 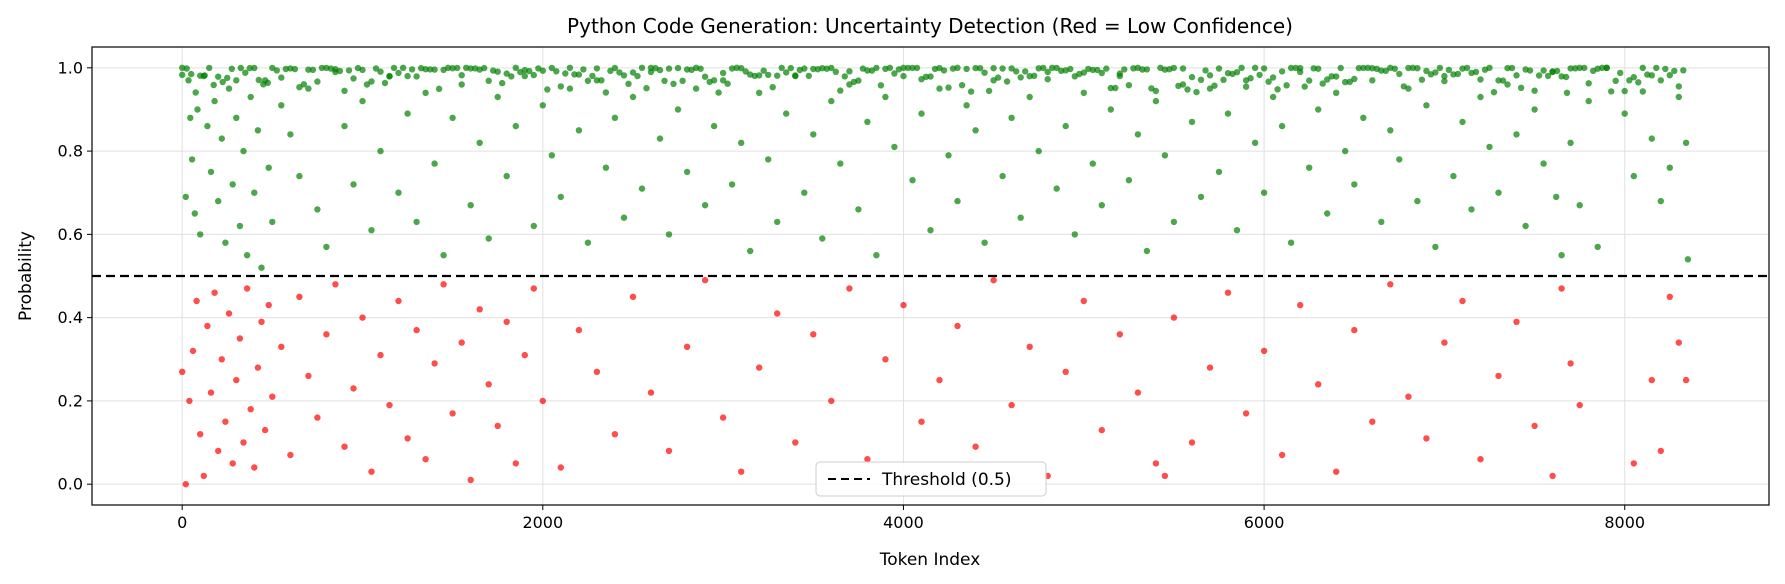 I want to click on x-tick-label: 2000, so click(x=542, y=522).